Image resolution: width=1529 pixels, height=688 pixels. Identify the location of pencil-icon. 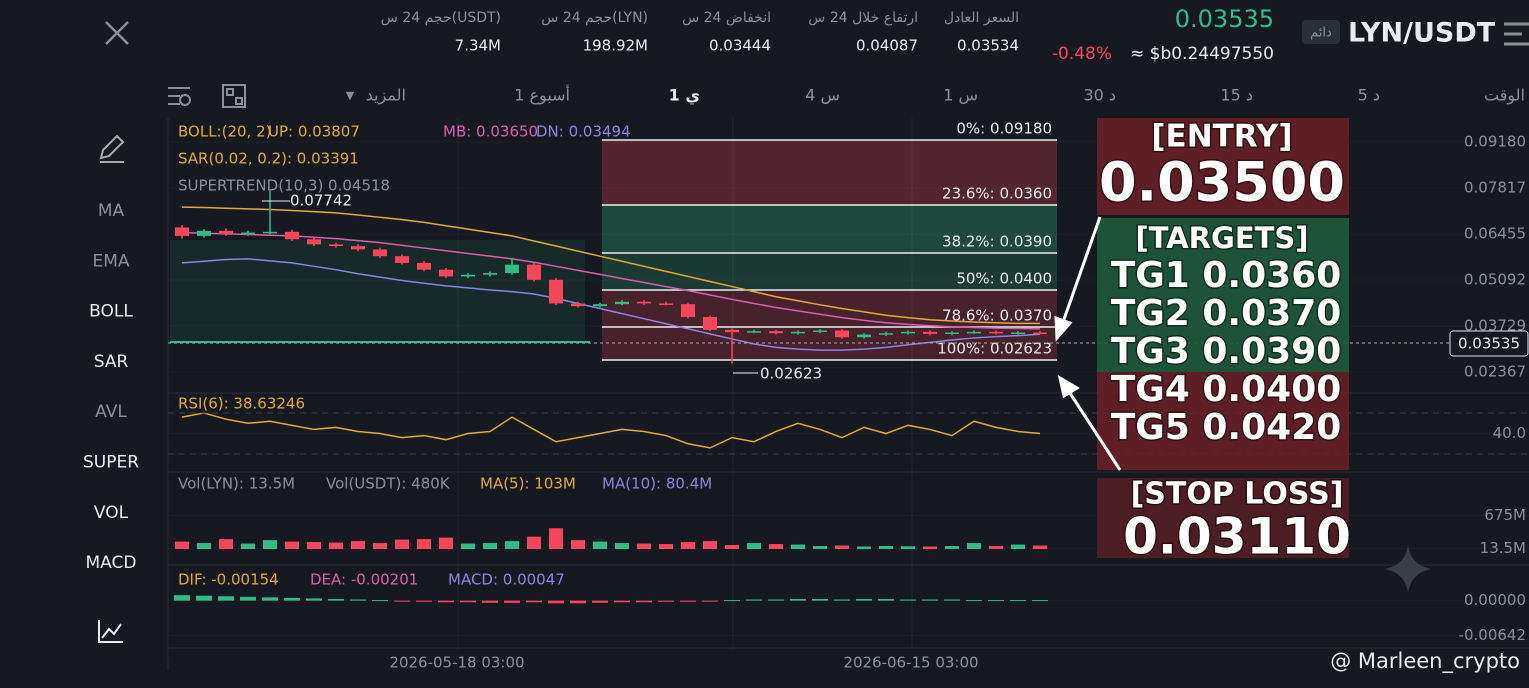
(112, 148).